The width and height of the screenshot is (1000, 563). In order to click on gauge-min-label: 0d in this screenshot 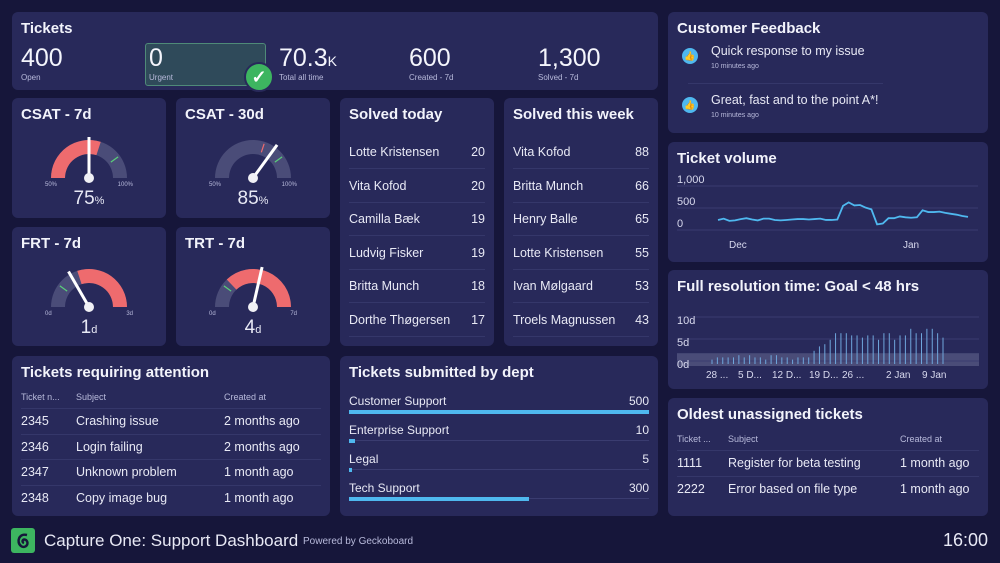, I will do `click(212, 314)`.